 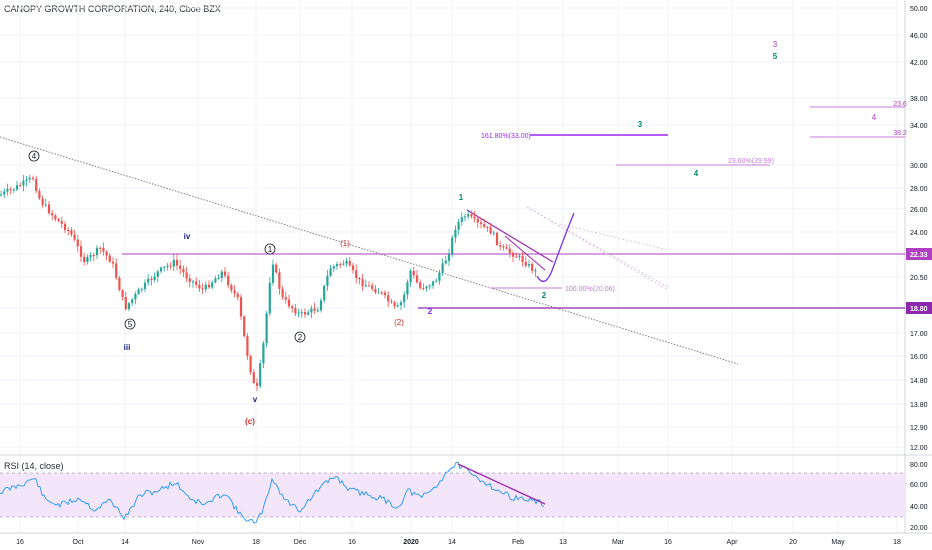 I want to click on fib-label: 100.00%(20.06), so click(x=590, y=289).